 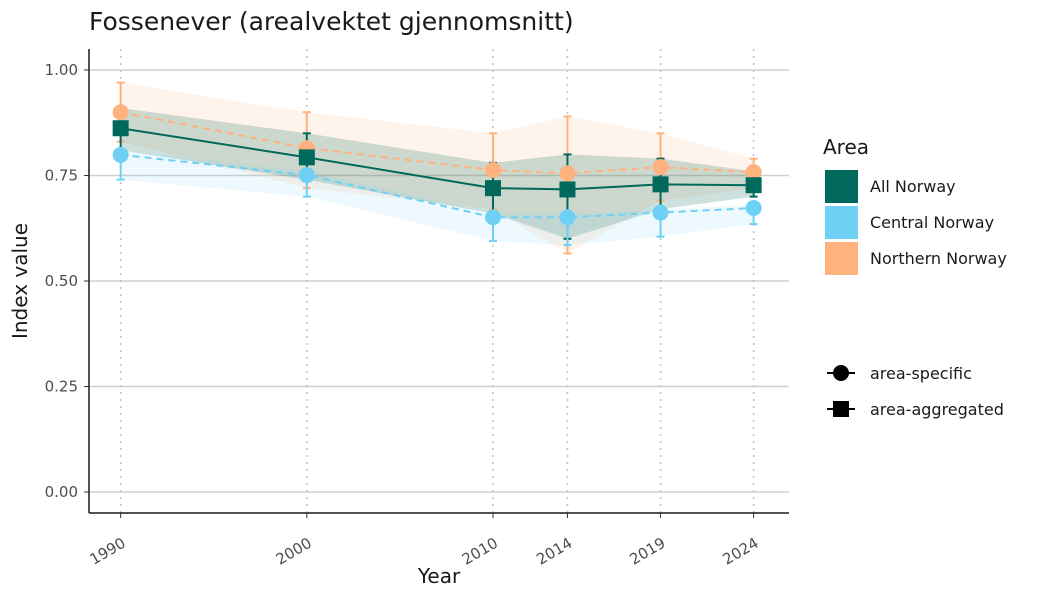 What do you see at coordinates (932, 222) in the screenshot?
I see `central-norway-legend-label: Central Norway` at bounding box center [932, 222].